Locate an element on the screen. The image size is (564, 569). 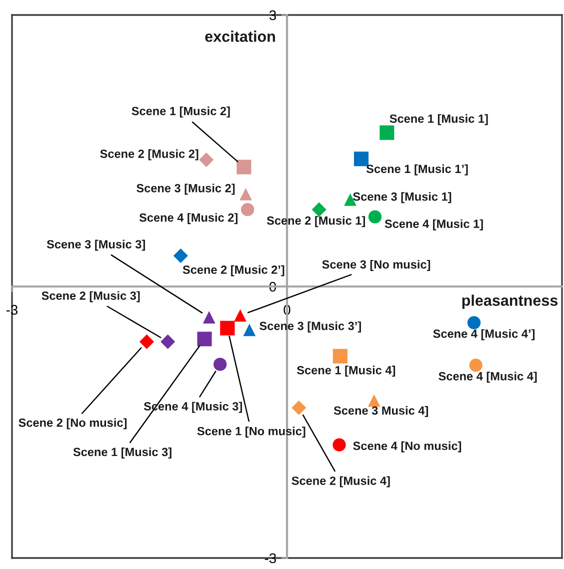
text: Scene 1 [No music] is located at coordinates (251, 432).